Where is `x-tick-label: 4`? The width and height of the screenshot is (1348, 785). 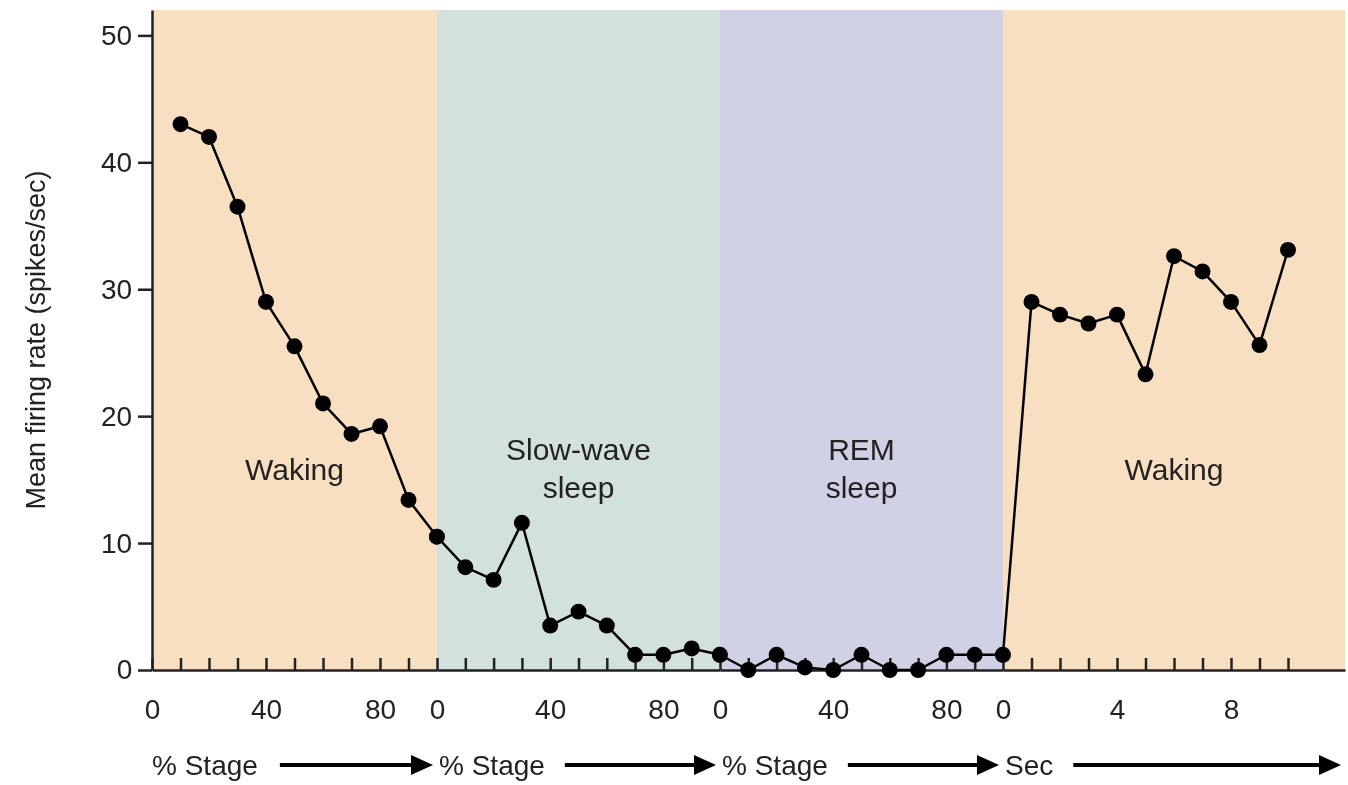 x-tick-label: 4 is located at coordinates (1117, 709).